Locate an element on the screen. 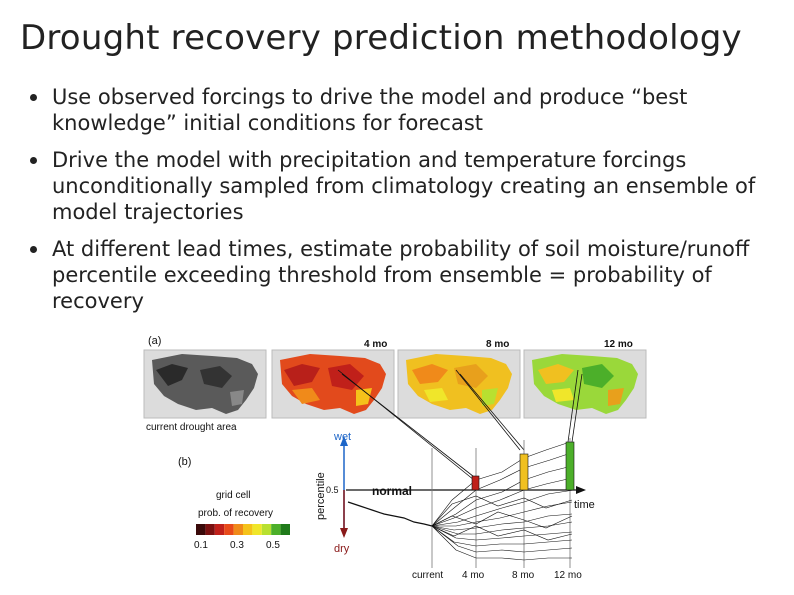  slide-title: Drought recovery prediction methodology is located at coordinates (381, 38).